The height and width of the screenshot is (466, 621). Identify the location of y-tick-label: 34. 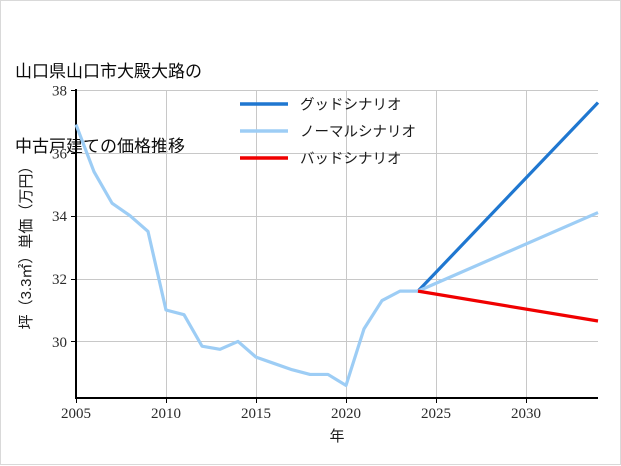
(60, 217).